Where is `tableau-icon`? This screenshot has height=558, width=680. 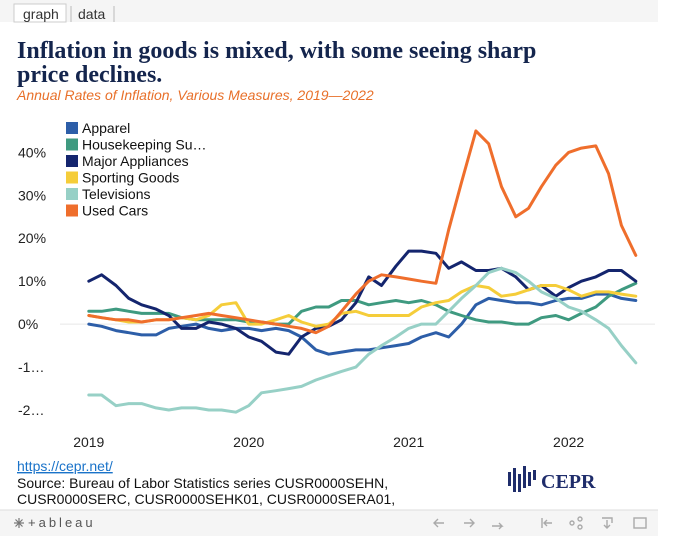
tableau-icon is located at coordinates (19, 523).